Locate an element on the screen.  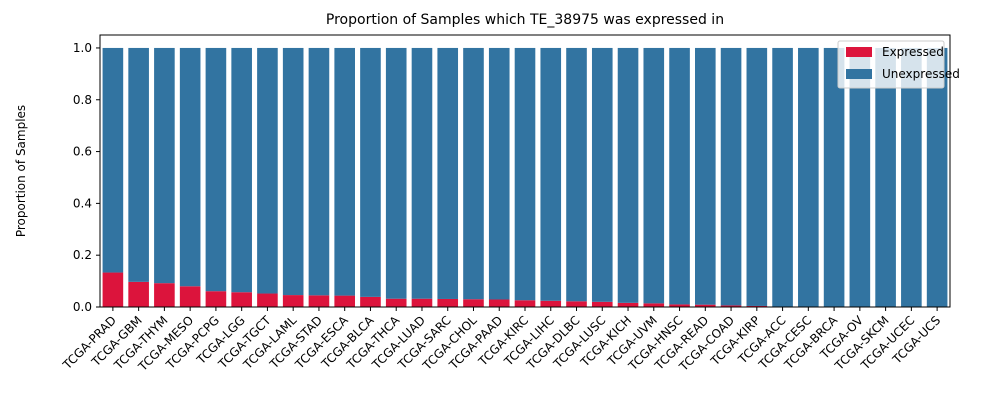
expressed-series is located at coordinates (435, 289).